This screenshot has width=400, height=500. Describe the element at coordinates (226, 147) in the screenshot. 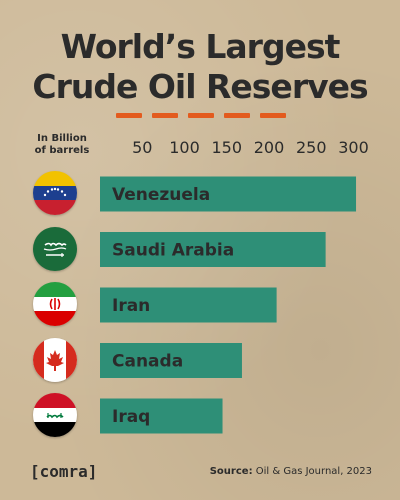

I see `x-tick-label: 150` at that location.